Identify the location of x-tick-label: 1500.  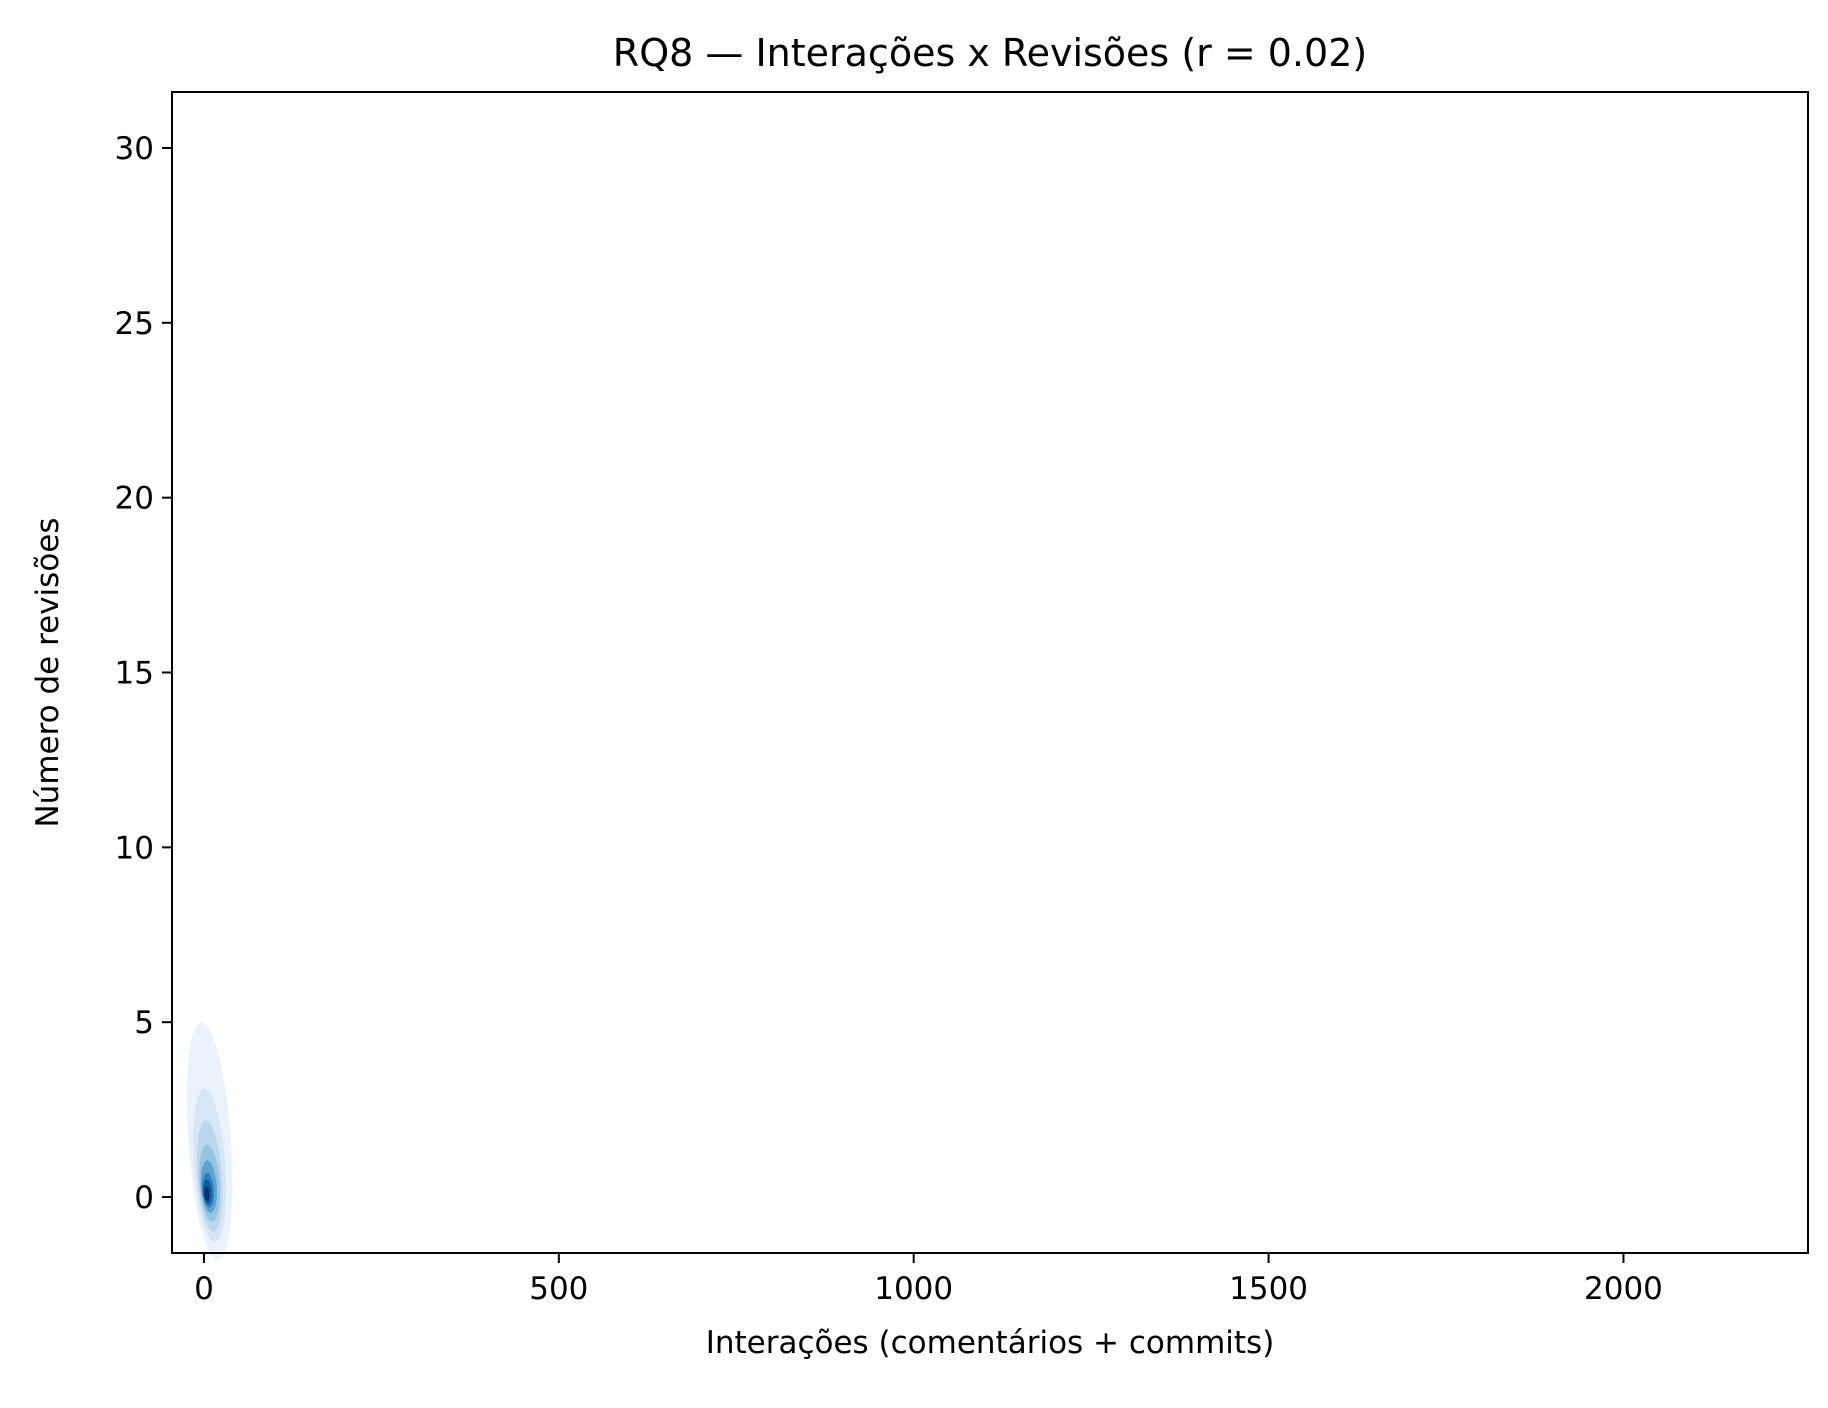
(1268, 1289).